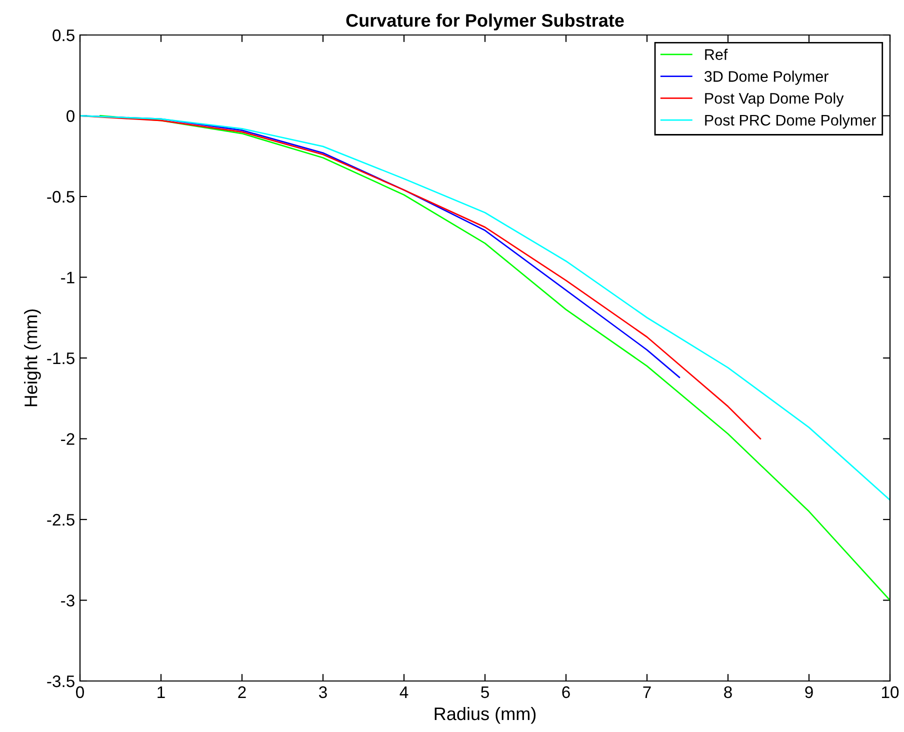 The width and height of the screenshot is (904, 732). Describe the element at coordinates (67, 278) in the screenshot. I see `y-tick-label: -1` at that location.